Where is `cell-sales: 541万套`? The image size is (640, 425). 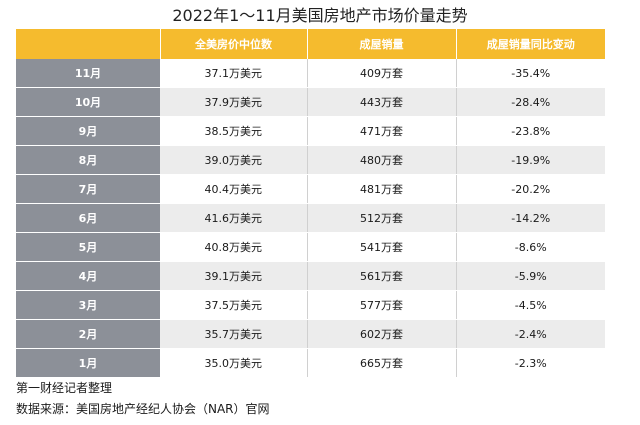
cell-sales: 541万套 is located at coordinates (382, 247).